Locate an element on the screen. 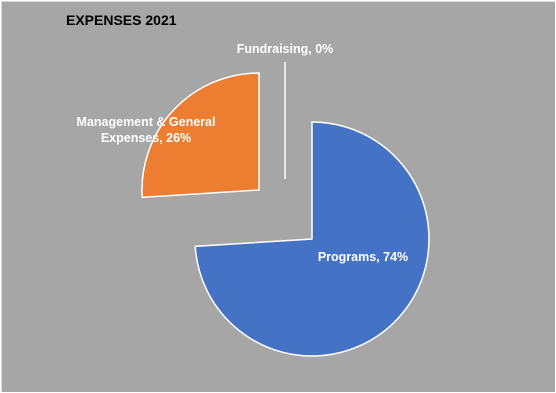 The image size is (556, 393). data-label-management: Management & General Expenses, 26% is located at coordinates (146, 130).